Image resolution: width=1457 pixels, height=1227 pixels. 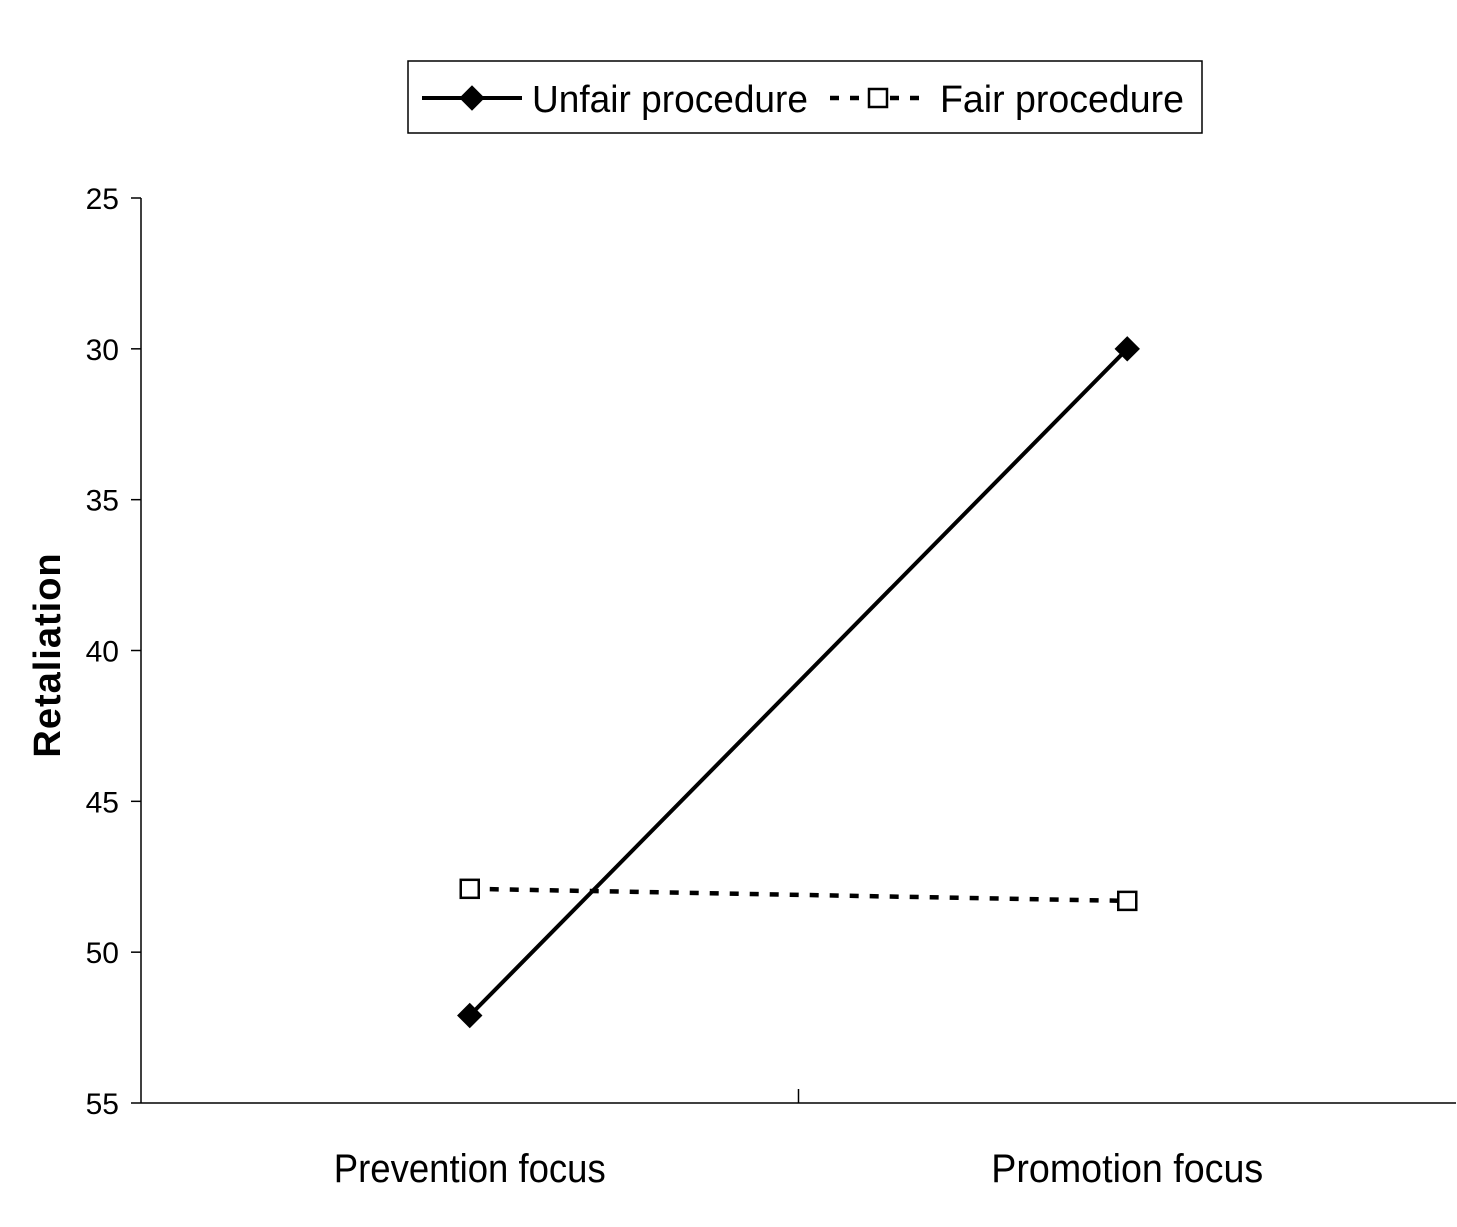 What do you see at coordinates (799, 1169) in the screenshot?
I see `x-categories: Prevention focus Promotion focus` at bounding box center [799, 1169].